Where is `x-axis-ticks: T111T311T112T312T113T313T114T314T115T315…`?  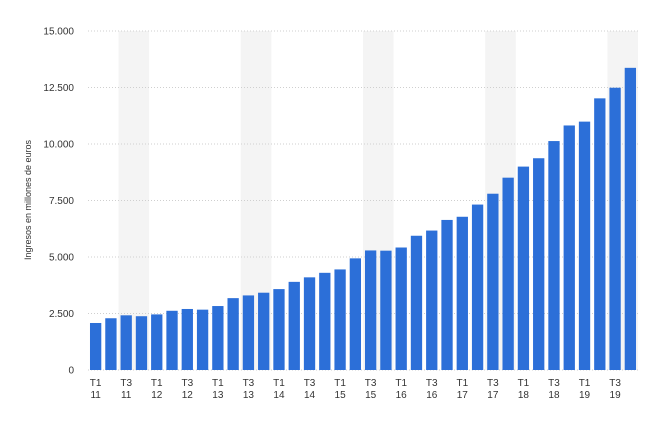 x-axis-ticks: T111T311T112T312T113T313T114T314T115T315… is located at coordinates (356, 389).